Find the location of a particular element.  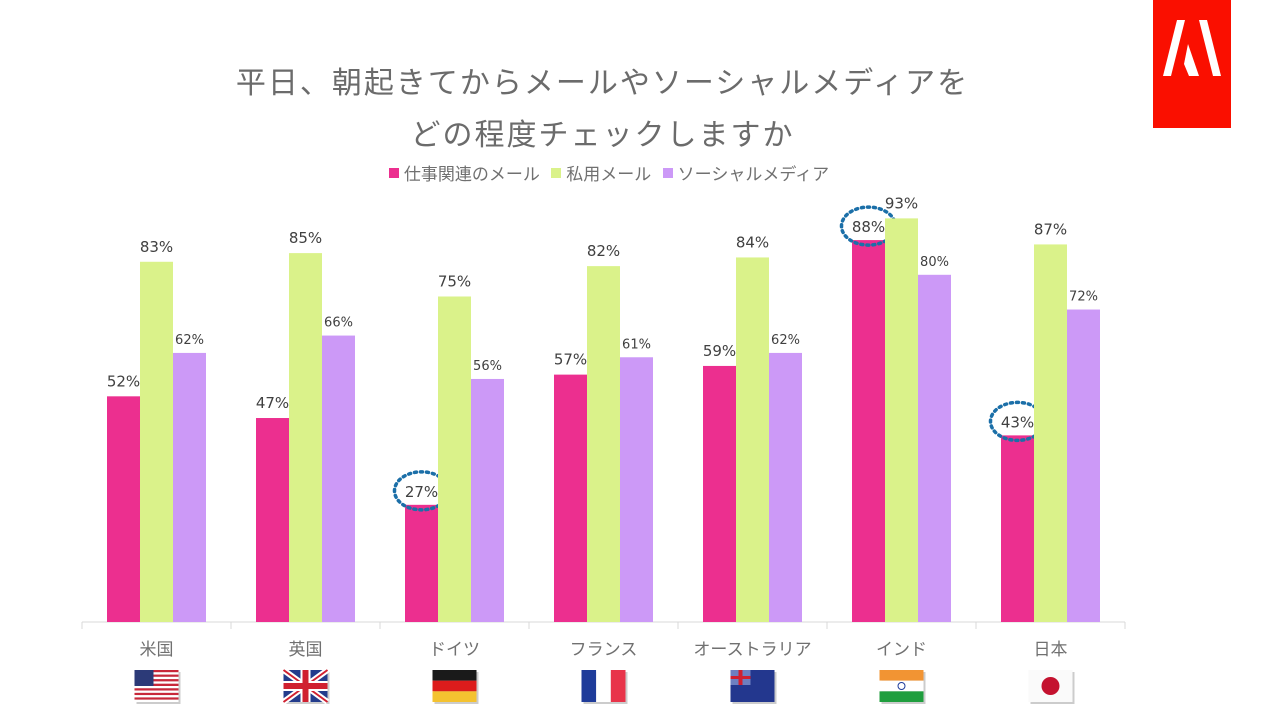

category-label: インド is located at coordinates (901, 650).